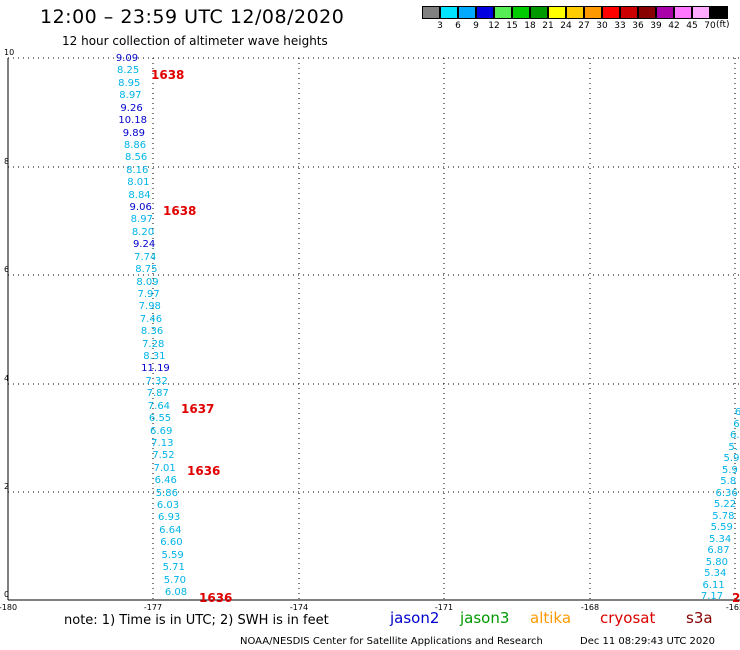 The height and width of the screenshot is (650, 740). Describe the element at coordinates (128, 71) in the screenshot. I see `wave-height-value: 8.25` at that location.